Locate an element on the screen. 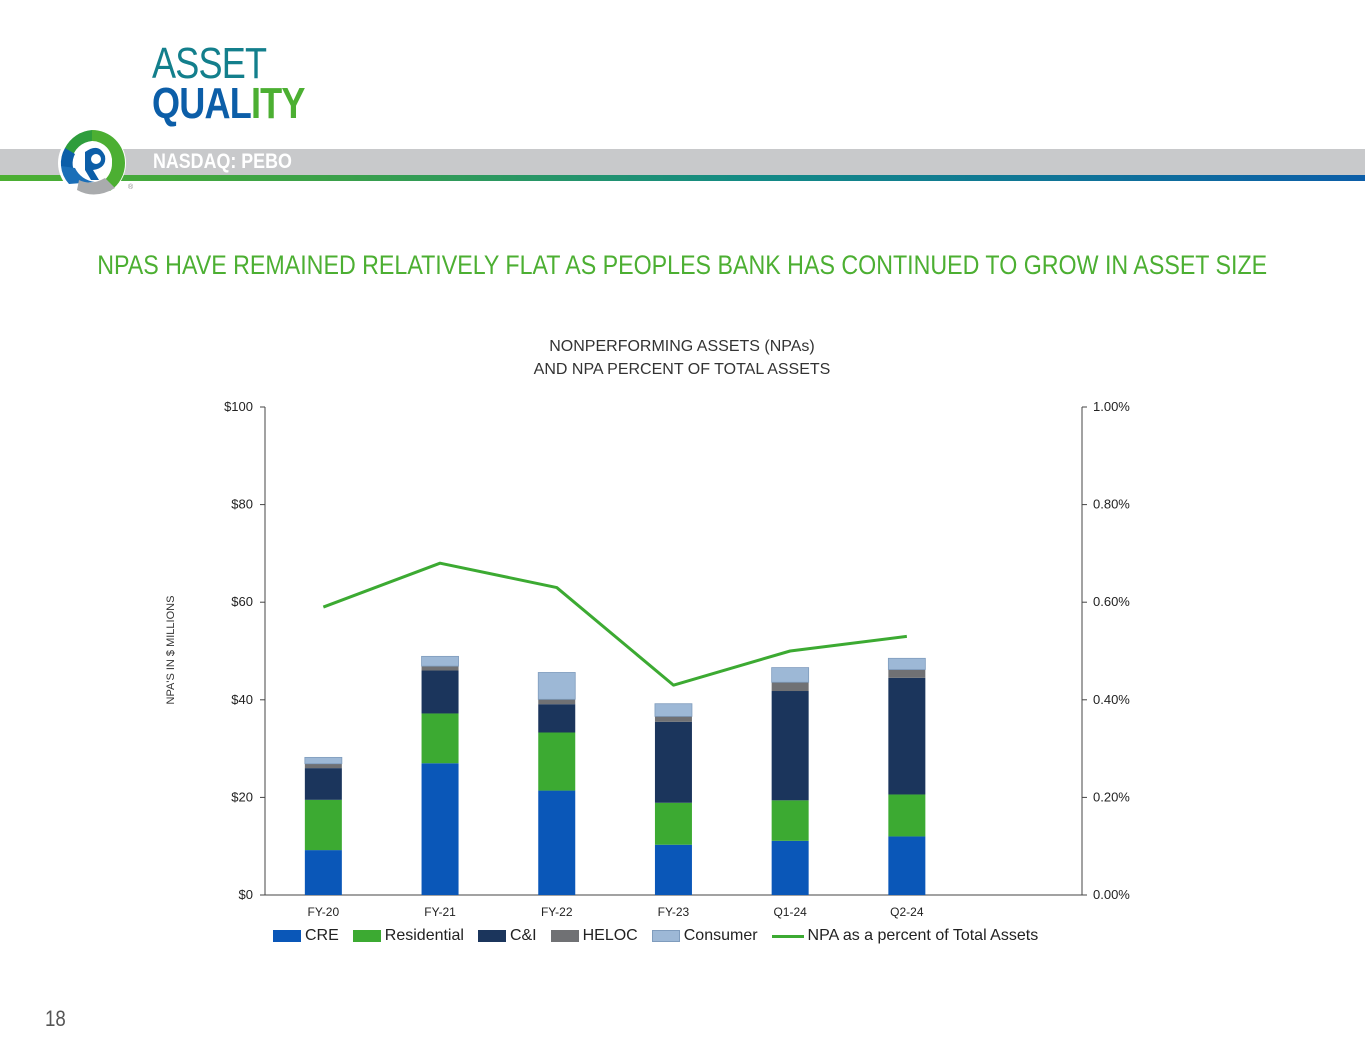 This screenshot has width=1365, height=1062. npa-percent-line is located at coordinates (615, 624).